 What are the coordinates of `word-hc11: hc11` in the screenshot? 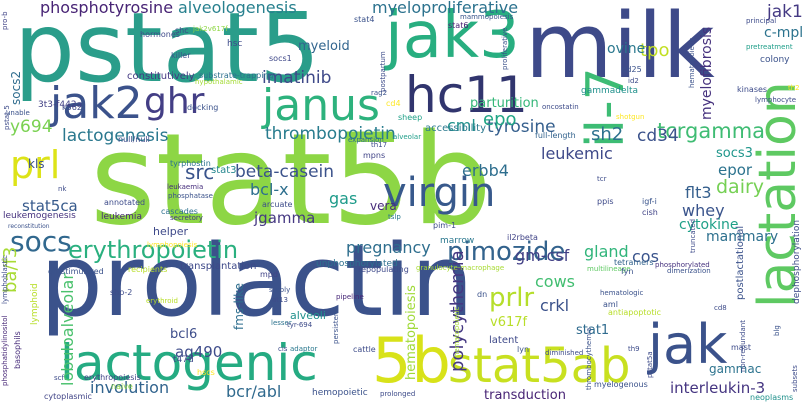 It's located at (466, 95).